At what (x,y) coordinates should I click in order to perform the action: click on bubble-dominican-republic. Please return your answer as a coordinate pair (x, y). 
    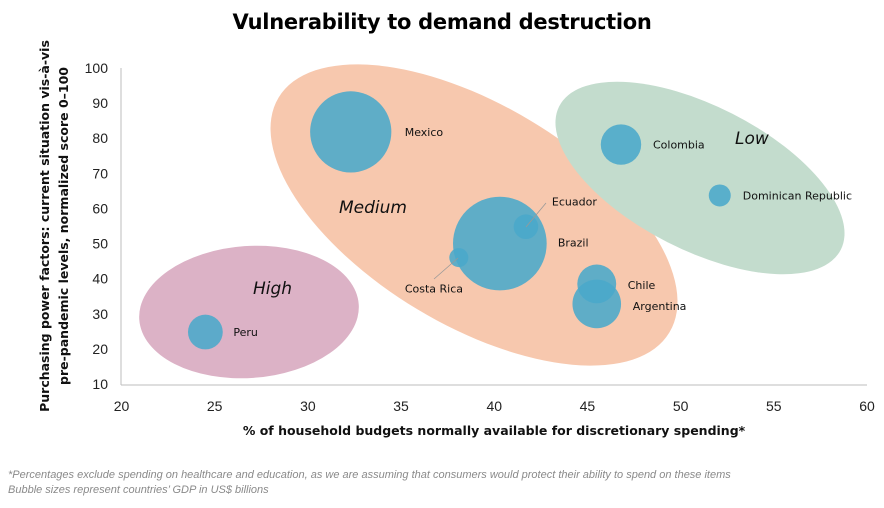
    Looking at the image, I should click on (719, 195).